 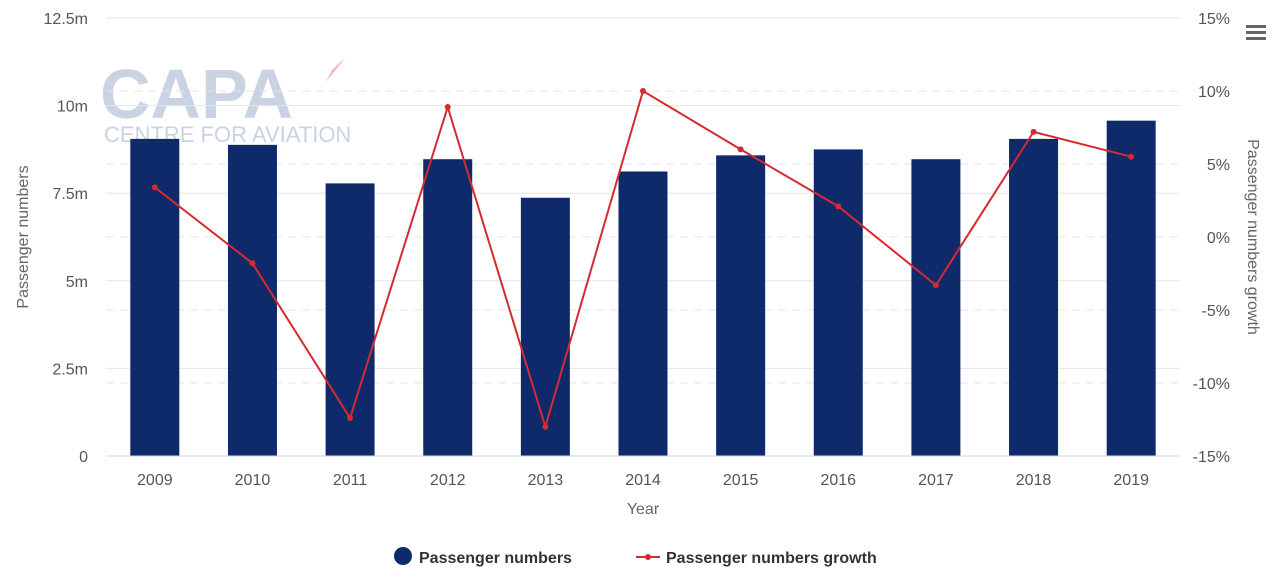 I want to click on y-tick-label: 0, so click(x=83, y=457).